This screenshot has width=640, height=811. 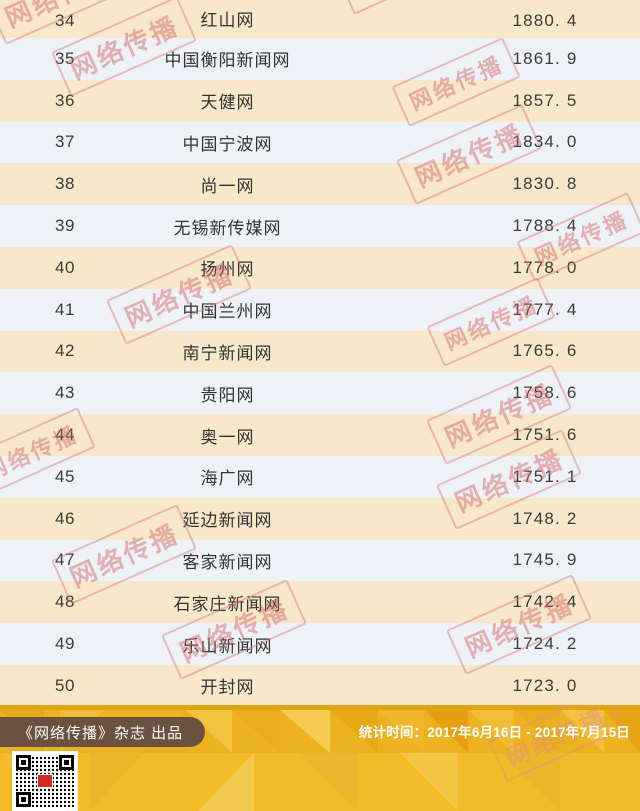 I want to click on cell-site-name: 开封网, so click(x=227, y=688).